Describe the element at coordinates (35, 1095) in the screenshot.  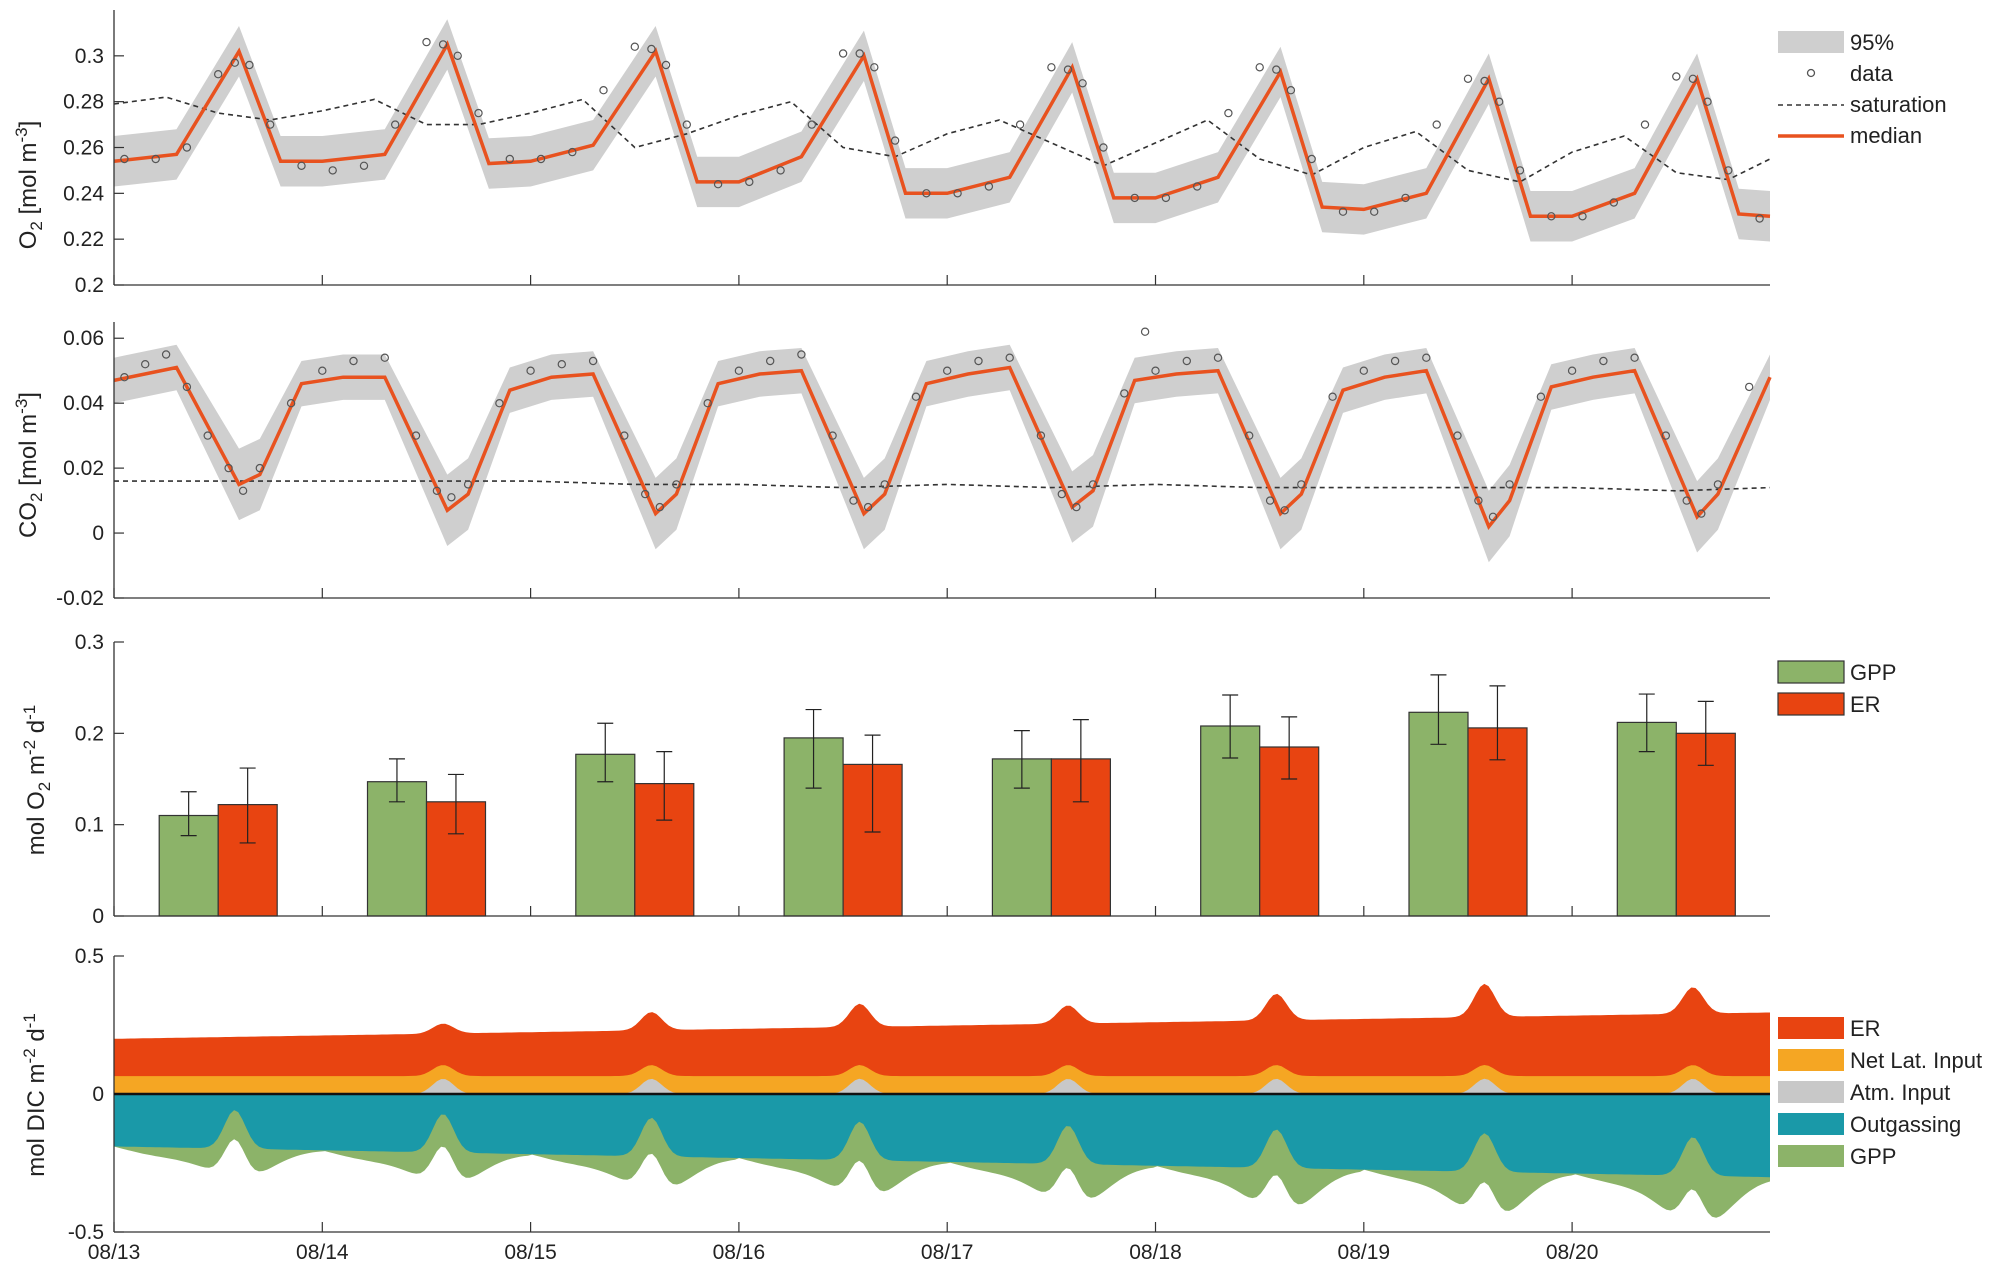
I see `dic-y-axis-label: mol DIC m-2 d-1` at that location.